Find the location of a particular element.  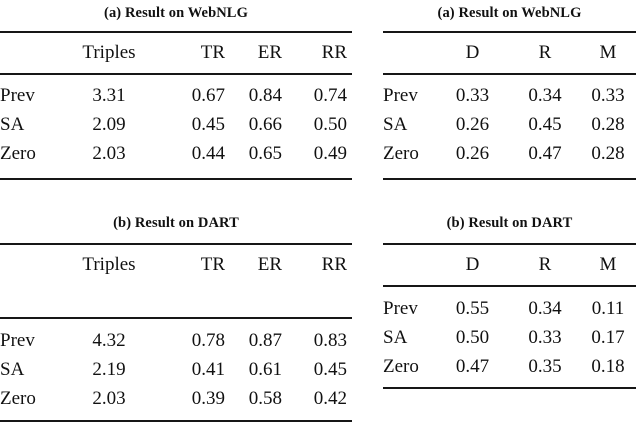

cell-value: 0.49 is located at coordinates (330, 153).